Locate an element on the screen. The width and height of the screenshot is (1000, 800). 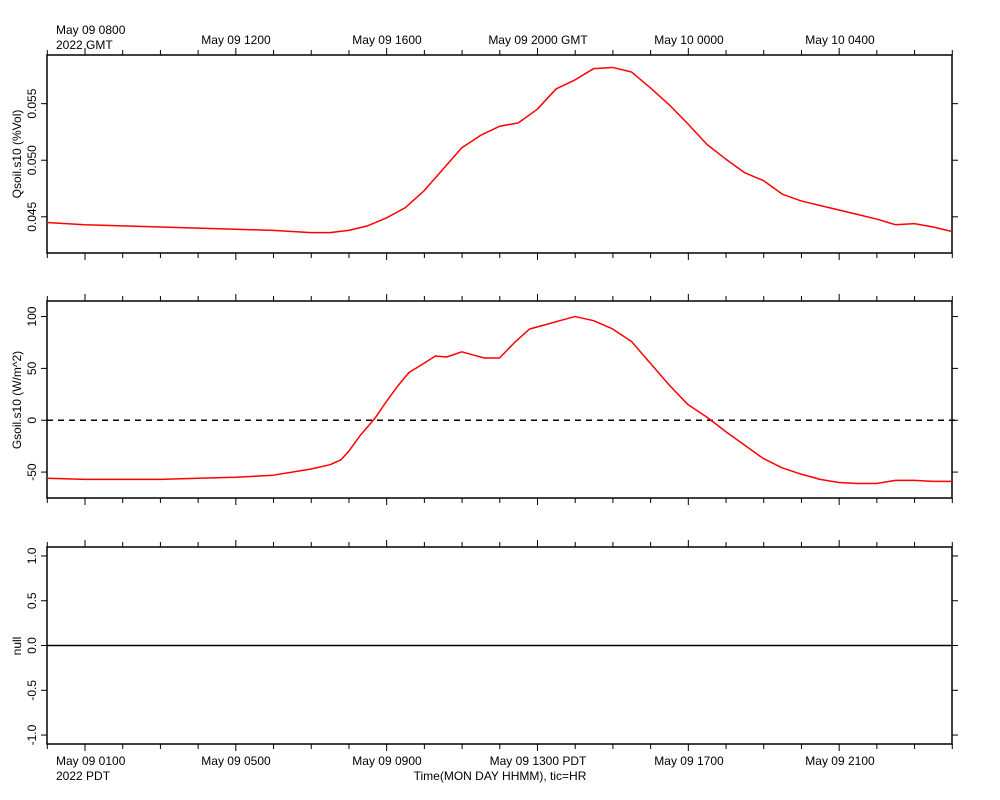
top-axis-label: May 09 1200 is located at coordinates (236, 40).